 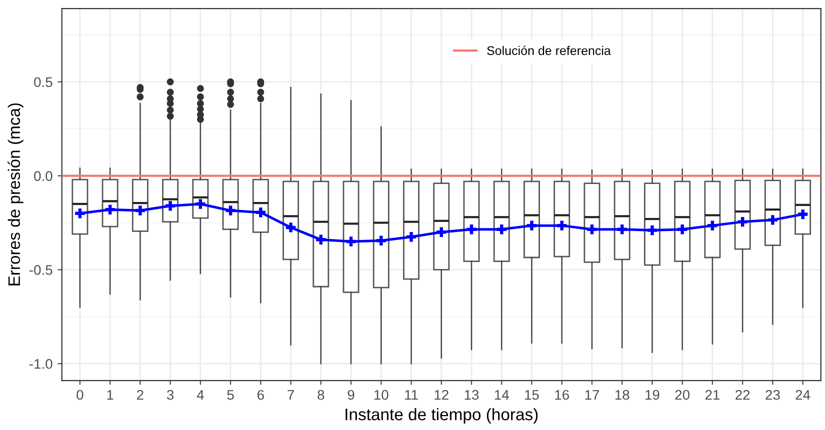 What do you see at coordinates (381, 395) in the screenshot?
I see `x-tick-label: 10` at bounding box center [381, 395].